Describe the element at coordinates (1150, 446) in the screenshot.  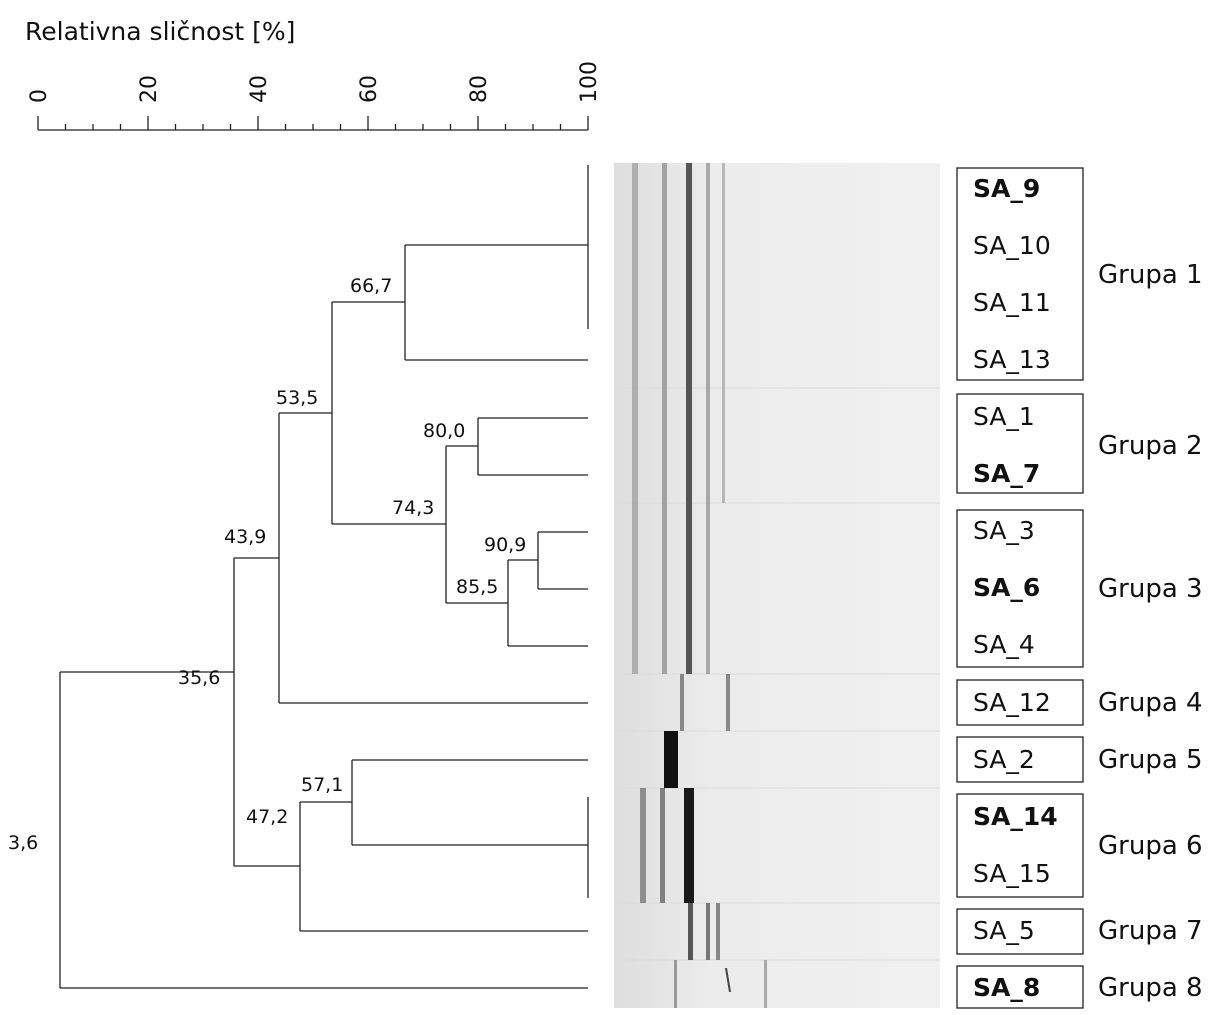
I see `group-label-2: Grupa 2` at that location.